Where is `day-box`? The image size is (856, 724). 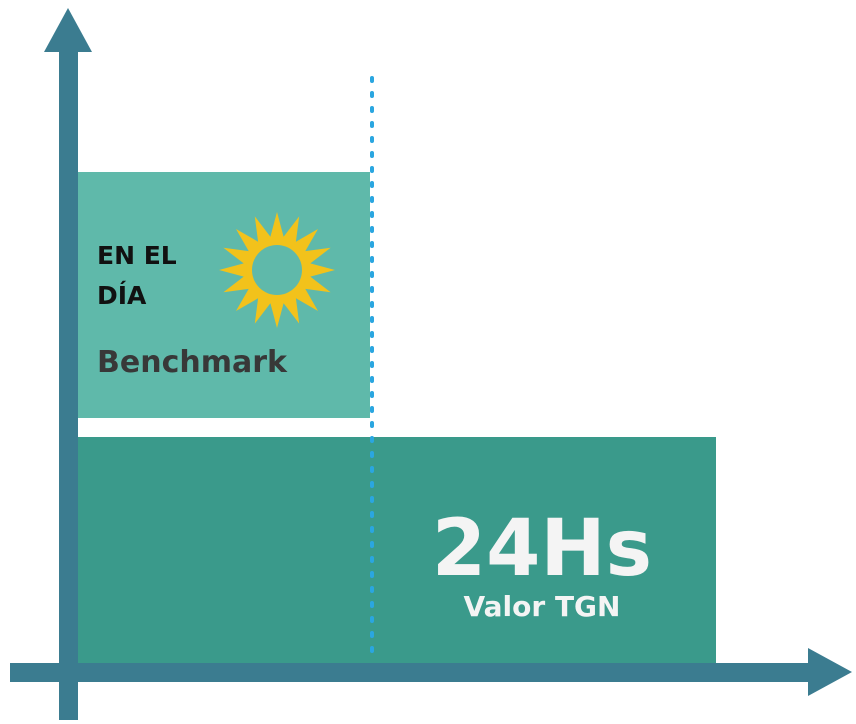
day-box is located at coordinates (224, 295).